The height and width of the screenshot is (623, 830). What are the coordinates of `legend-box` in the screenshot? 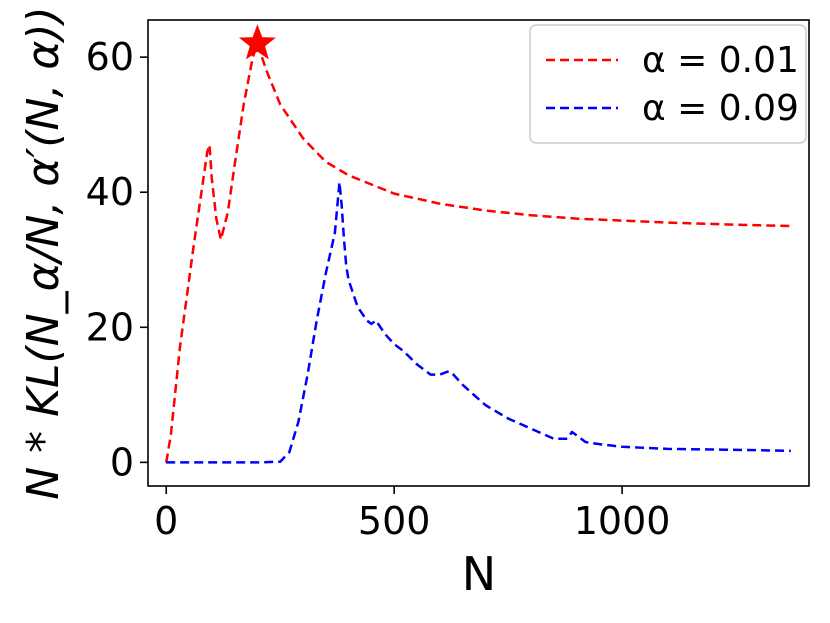 It's located at (668, 84).